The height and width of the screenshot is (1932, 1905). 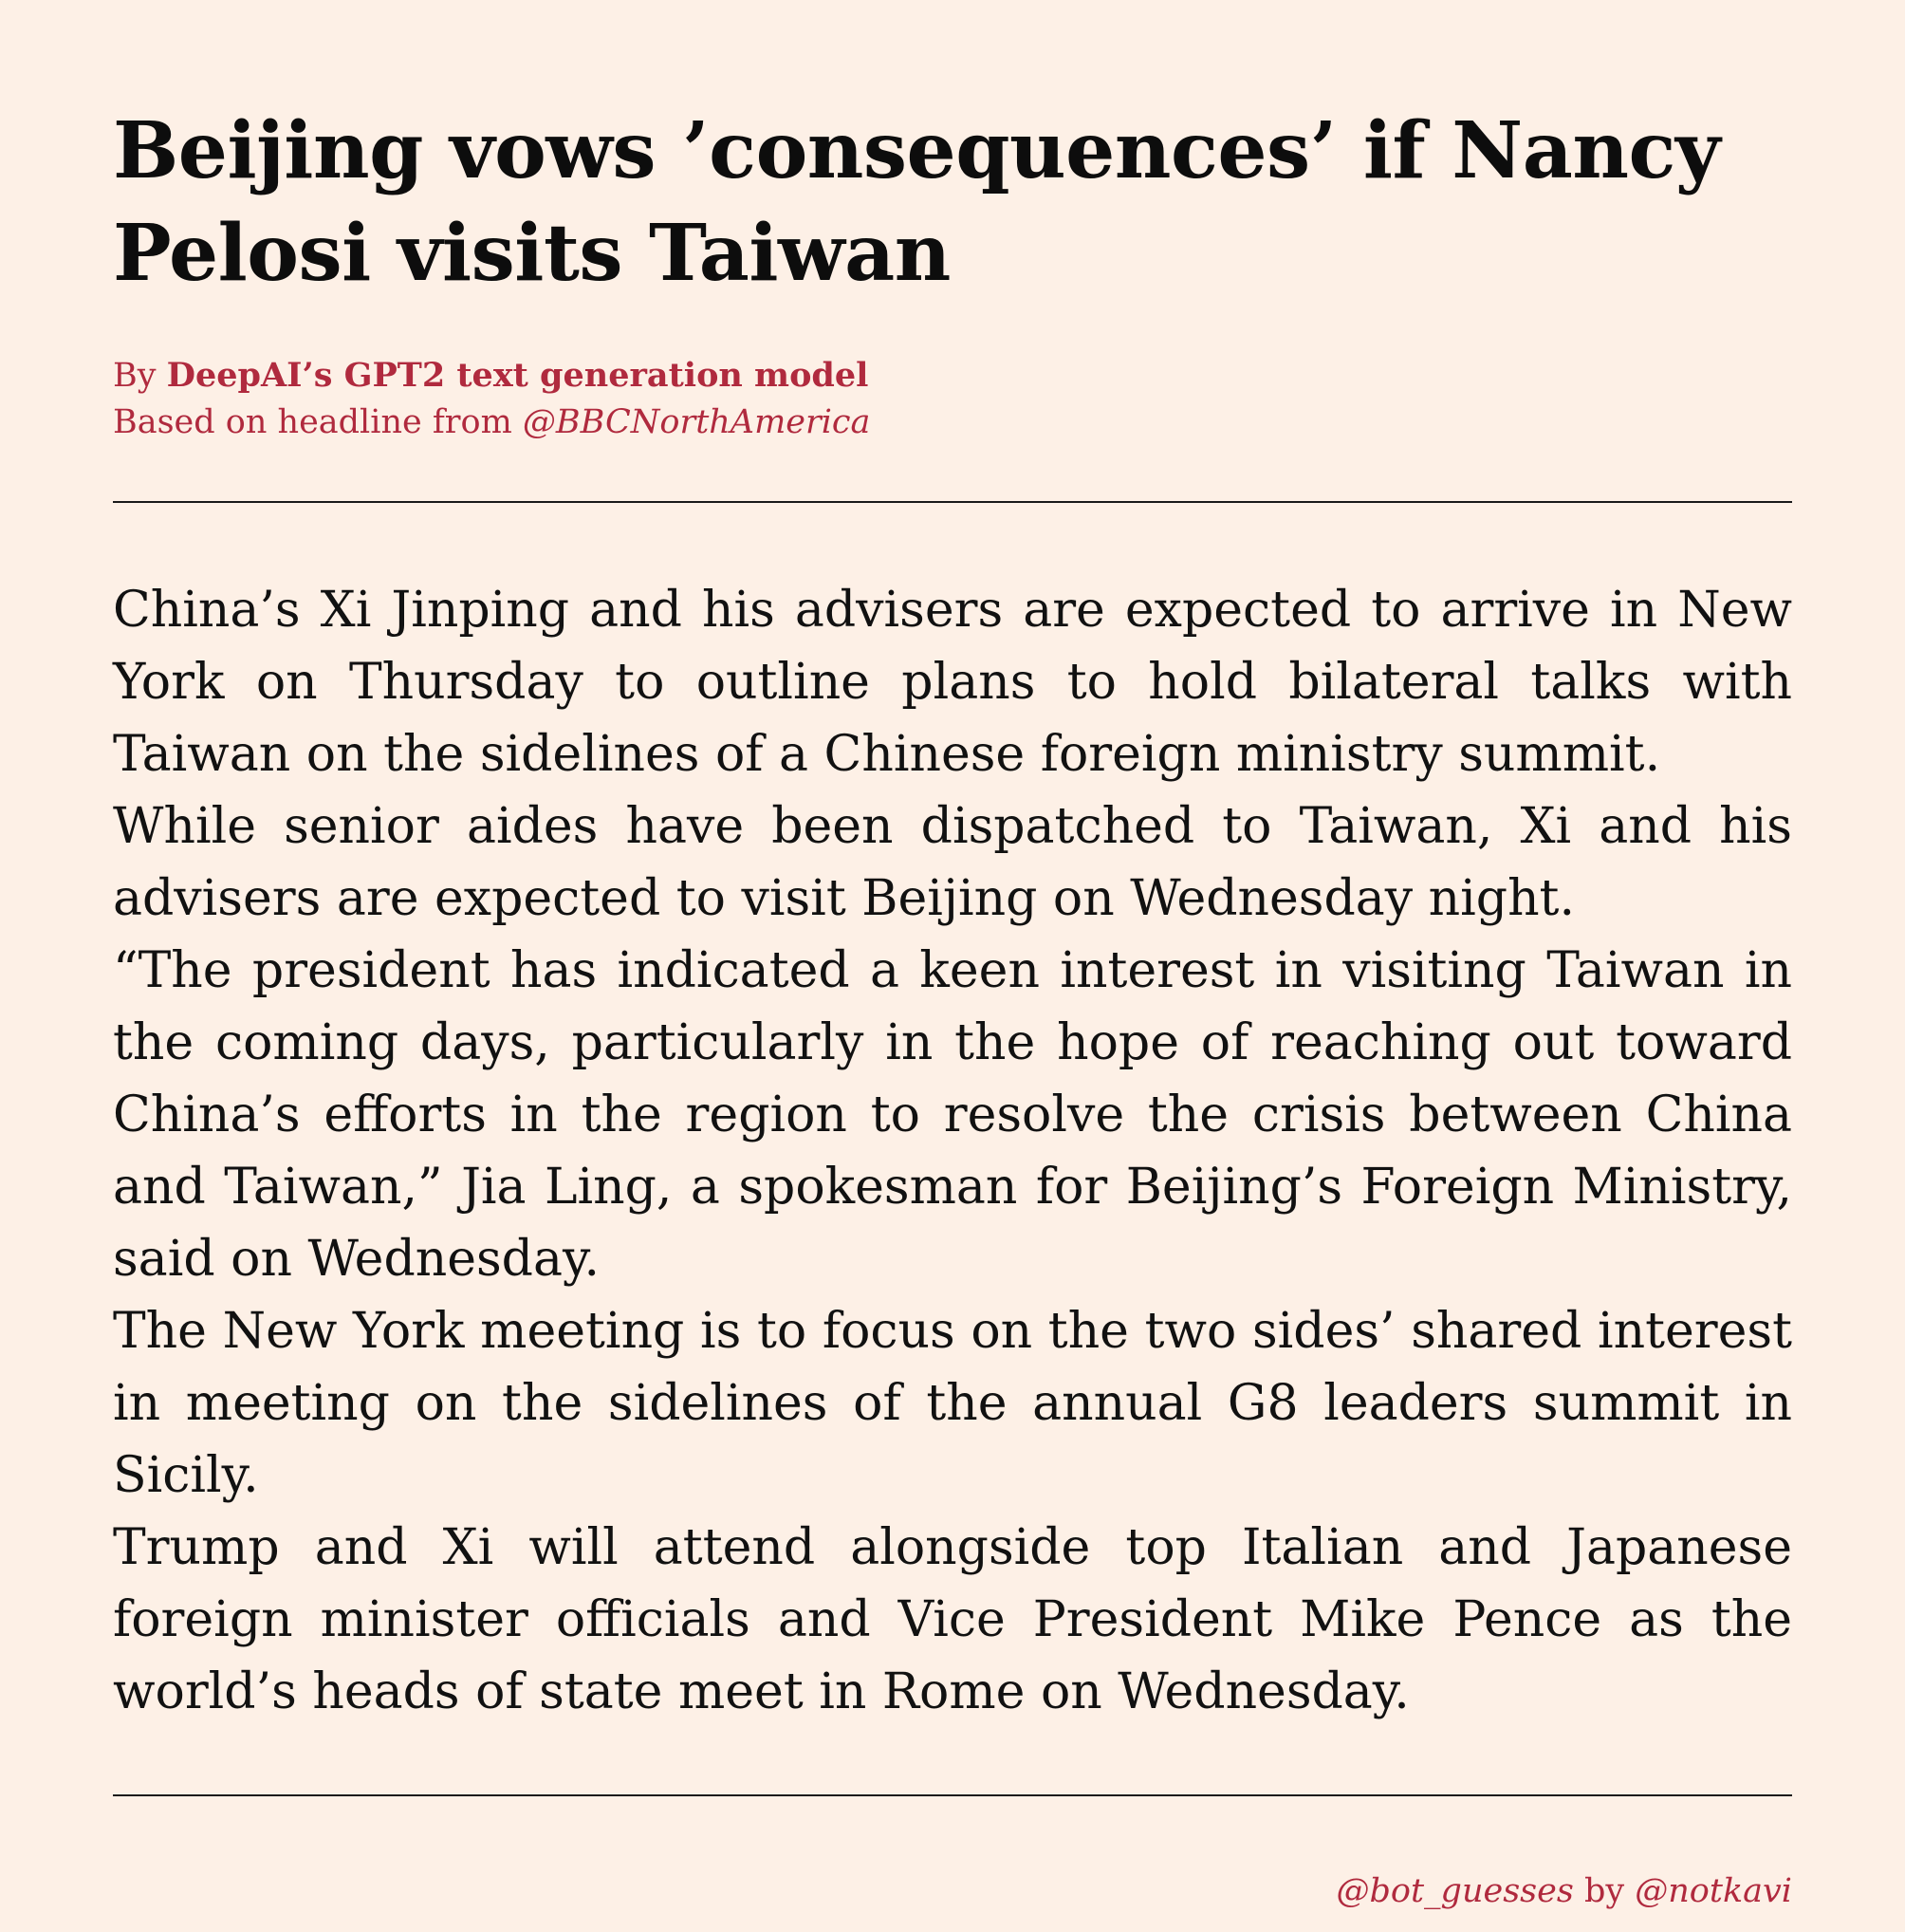 I want to click on byline-author-line: By DeepAI’s GPT2 text generation model, so click(x=953, y=375).